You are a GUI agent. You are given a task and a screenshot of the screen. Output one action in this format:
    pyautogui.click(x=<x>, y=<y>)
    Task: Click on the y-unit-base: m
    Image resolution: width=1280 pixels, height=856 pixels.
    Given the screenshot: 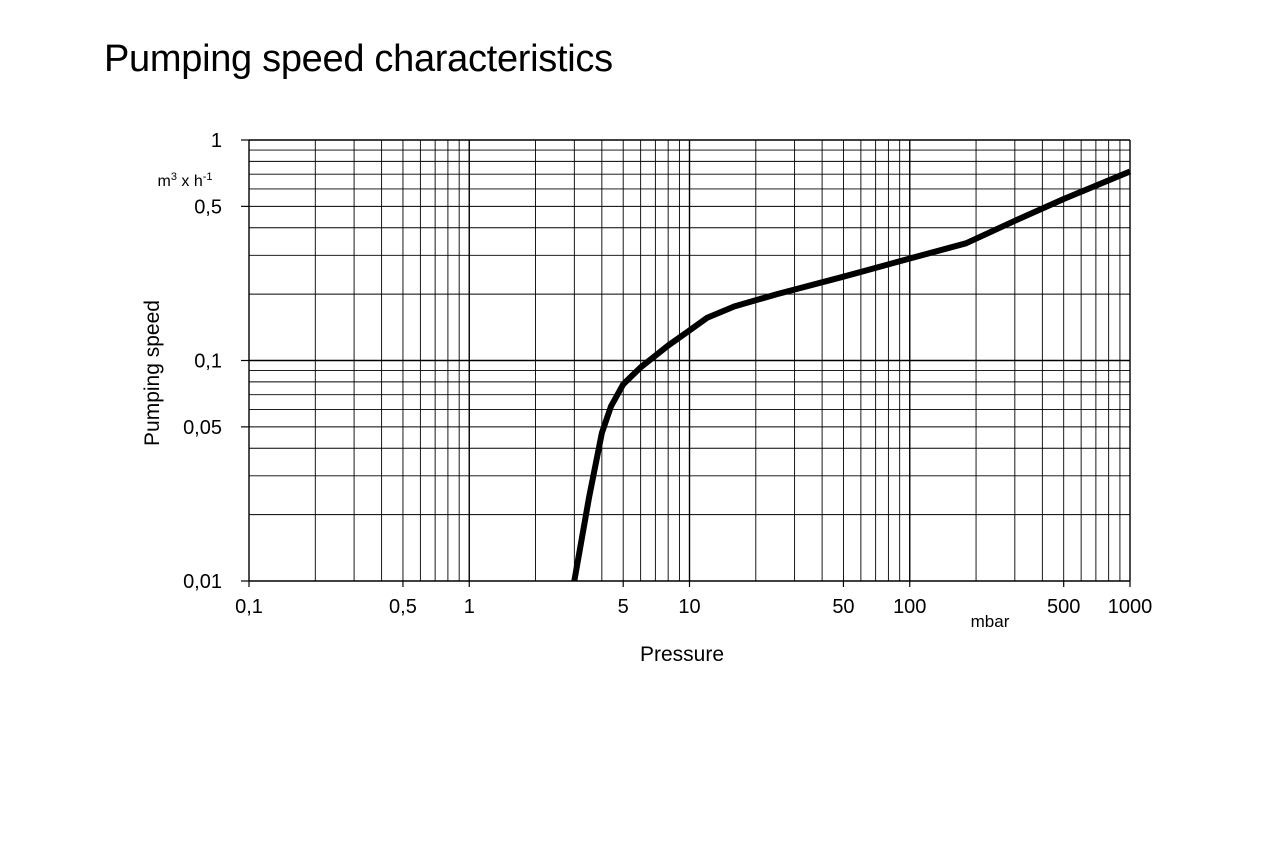 What is the action you would take?
    pyautogui.click(x=163, y=181)
    